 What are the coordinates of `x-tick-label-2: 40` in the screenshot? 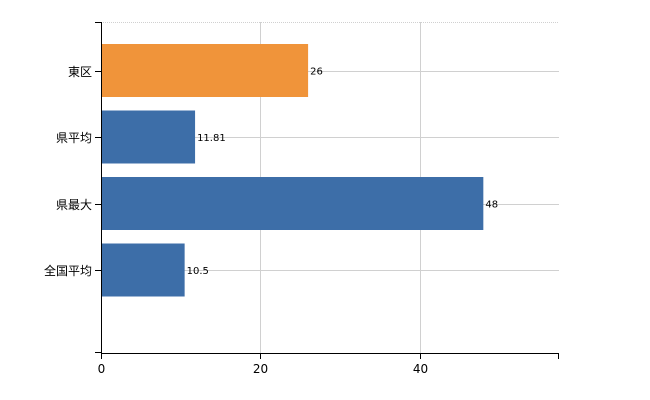 It's located at (420, 369).